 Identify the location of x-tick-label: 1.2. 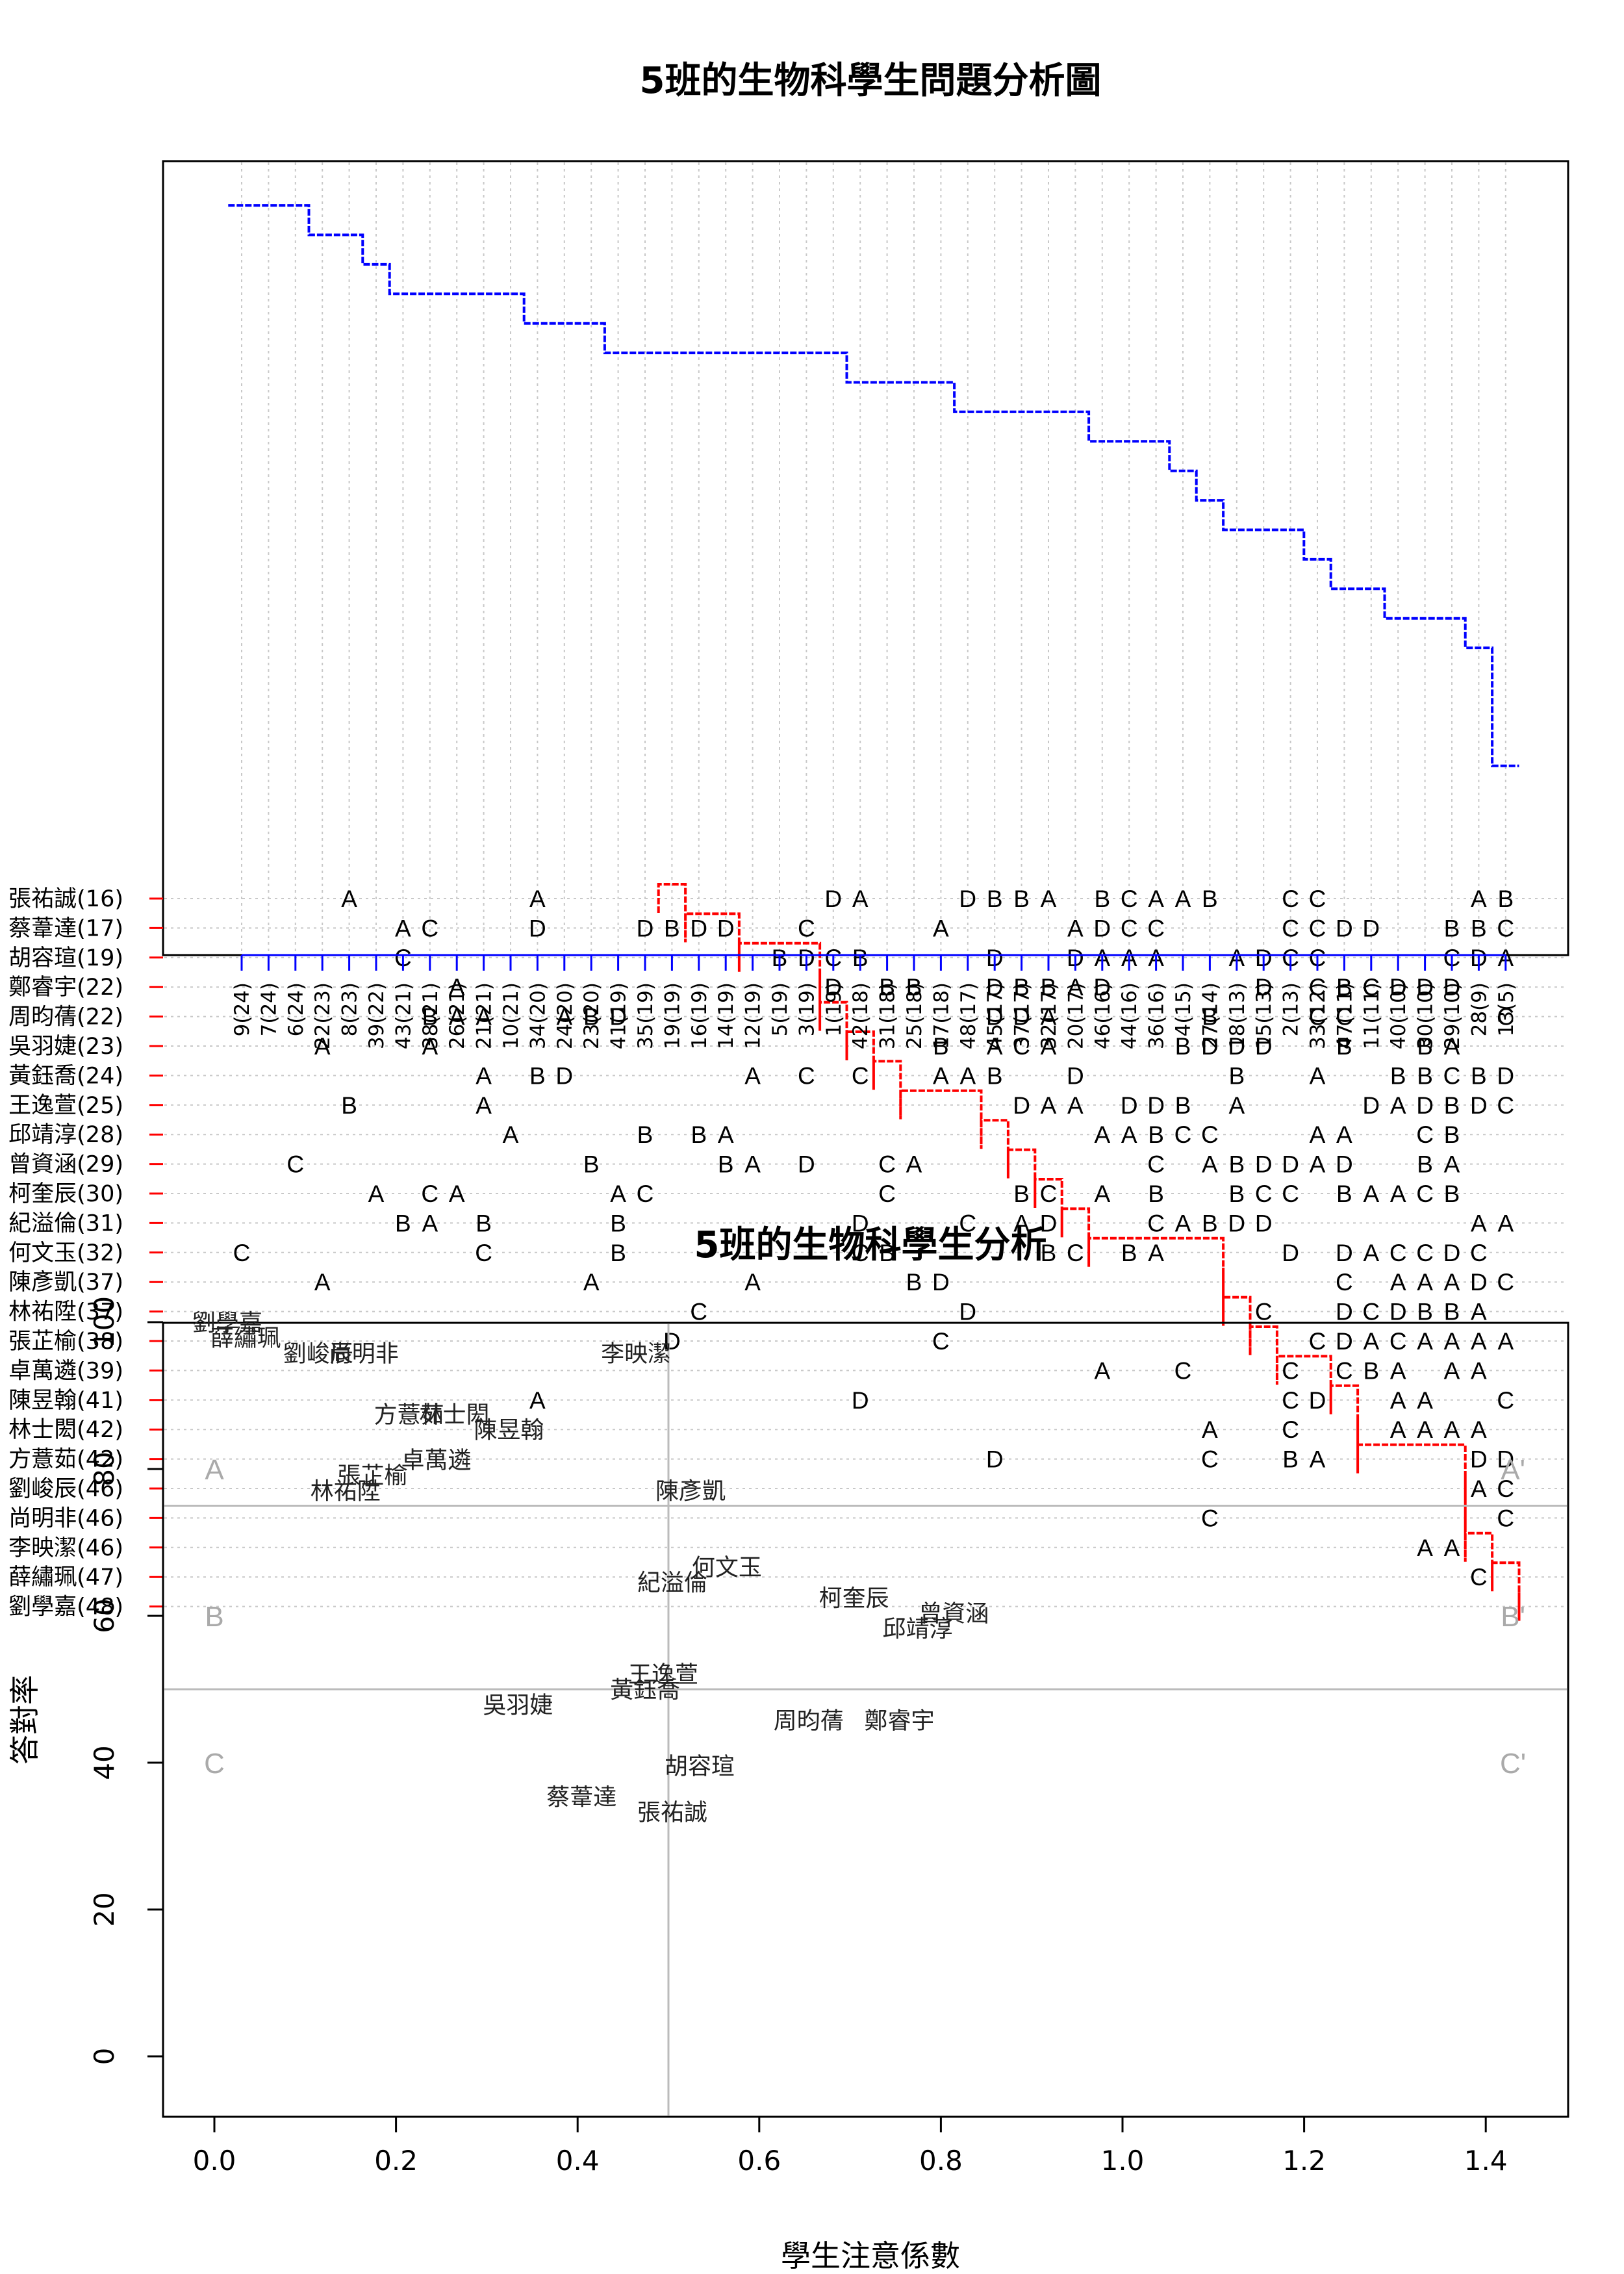
(1304, 2161).